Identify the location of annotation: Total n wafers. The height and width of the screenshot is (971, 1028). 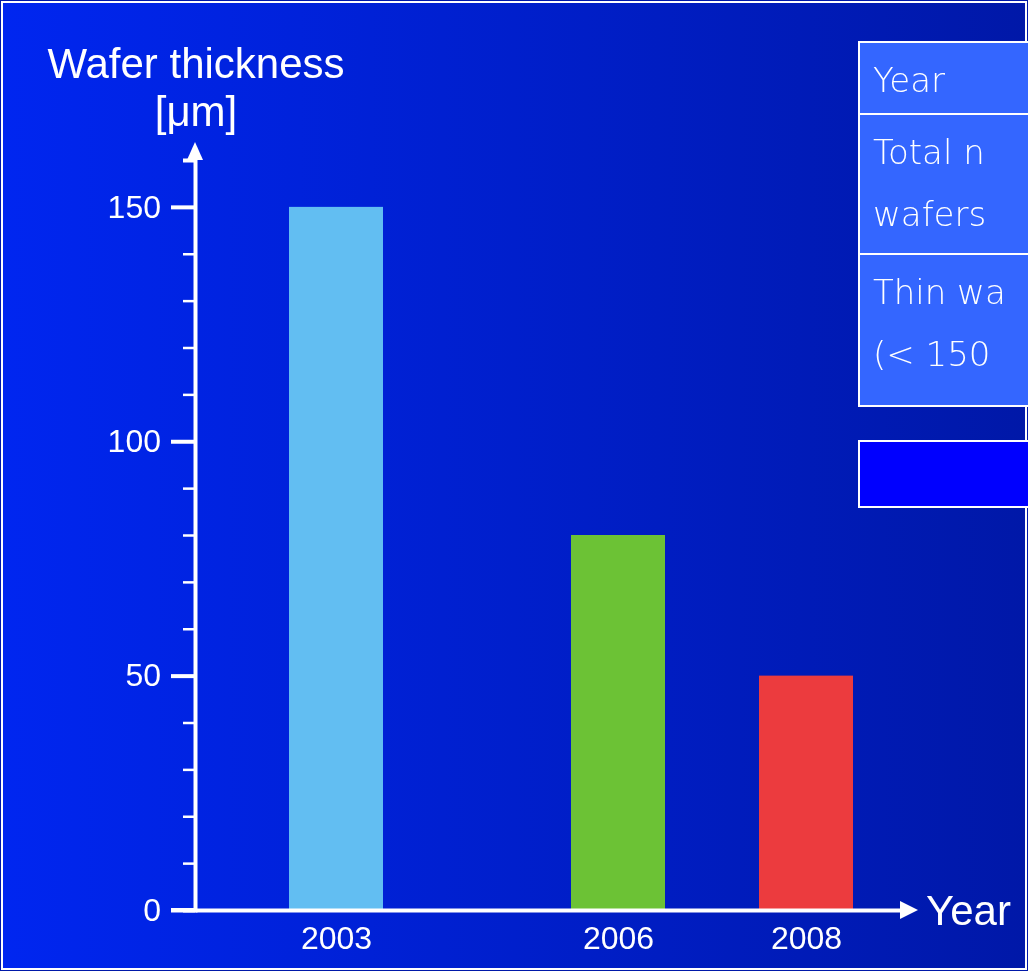
(930, 183).